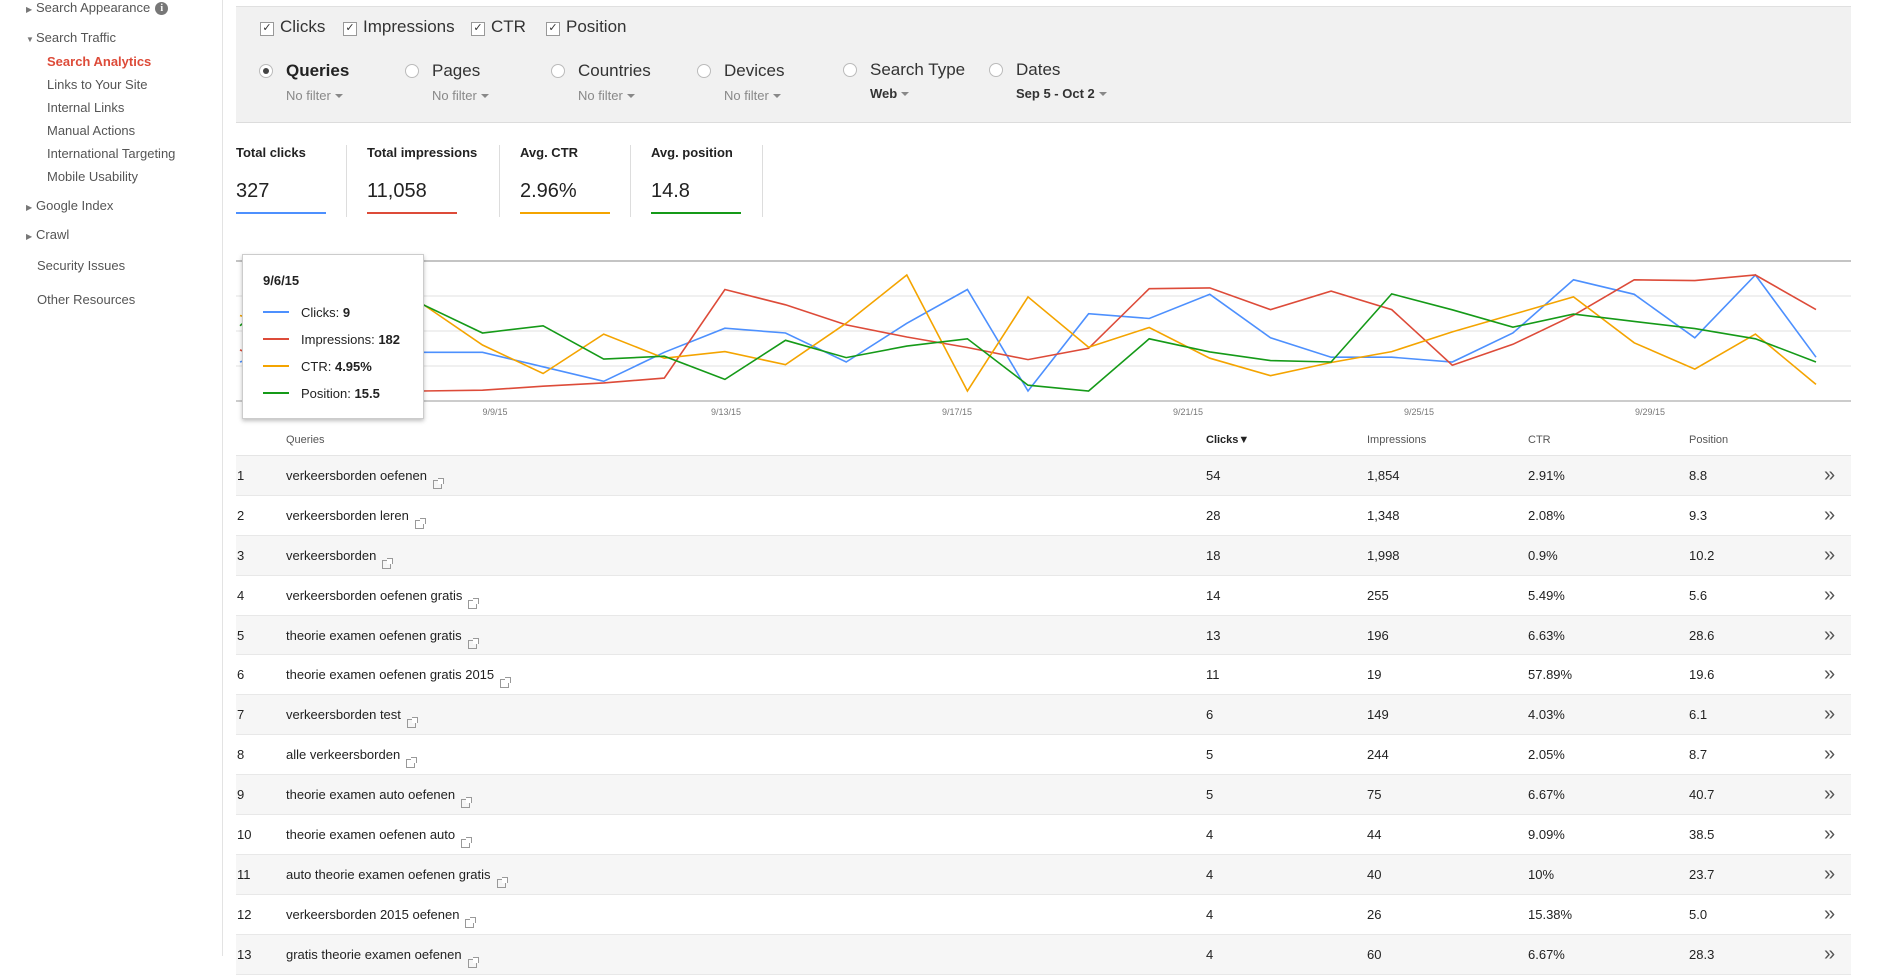 Image resolution: width=1895 pixels, height=975 pixels. What do you see at coordinates (379, 798) in the screenshot?
I see `query-link: theorie examen auto oefenen` at bounding box center [379, 798].